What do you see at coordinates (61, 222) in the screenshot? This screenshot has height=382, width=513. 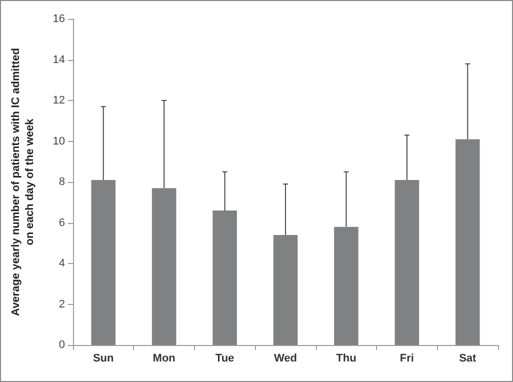 I see `y-tick-label: 6` at bounding box center [61, 222].